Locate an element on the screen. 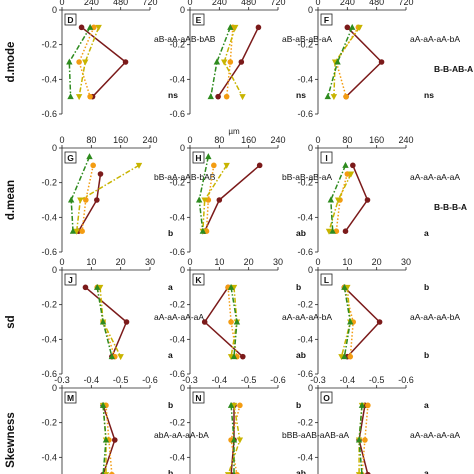  panel-n-ytick-label: -0.4 is located at coordinates (177, 457).